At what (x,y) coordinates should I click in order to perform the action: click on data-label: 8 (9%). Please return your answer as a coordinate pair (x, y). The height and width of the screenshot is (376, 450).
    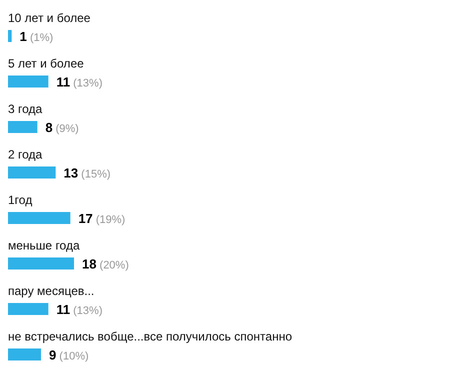
    Looking at the image, I should click on (62, 127).